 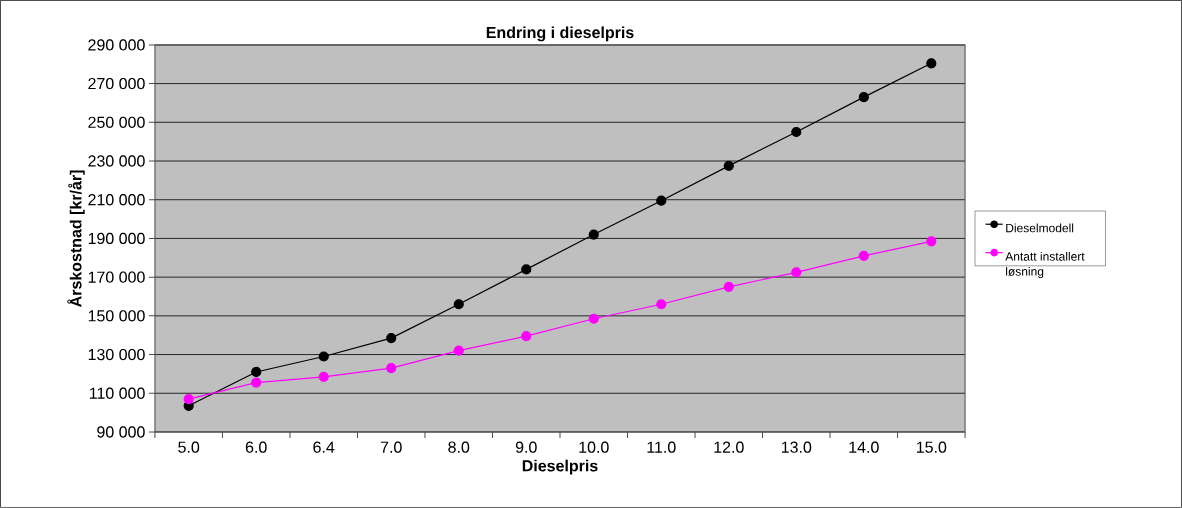 What do you see at coordinates (864, 447) in the screenshot?
I see `x-tick-label: 14.0` at bounding box center [864, 447].